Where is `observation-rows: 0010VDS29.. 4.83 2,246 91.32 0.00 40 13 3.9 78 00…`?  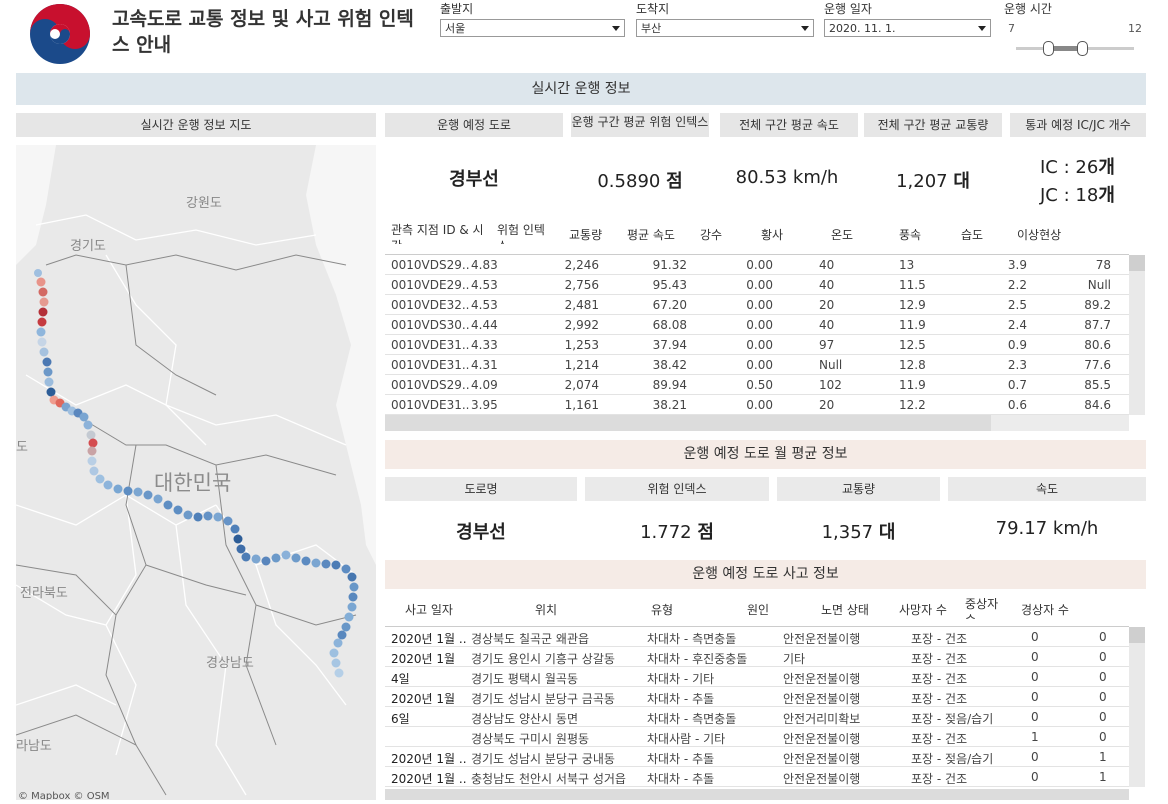
observation-rows: 0010VDS29.. 4.83 2,246 91.32 0.00 40 13 3.9 78 00… is located at coordinates (757, 335).